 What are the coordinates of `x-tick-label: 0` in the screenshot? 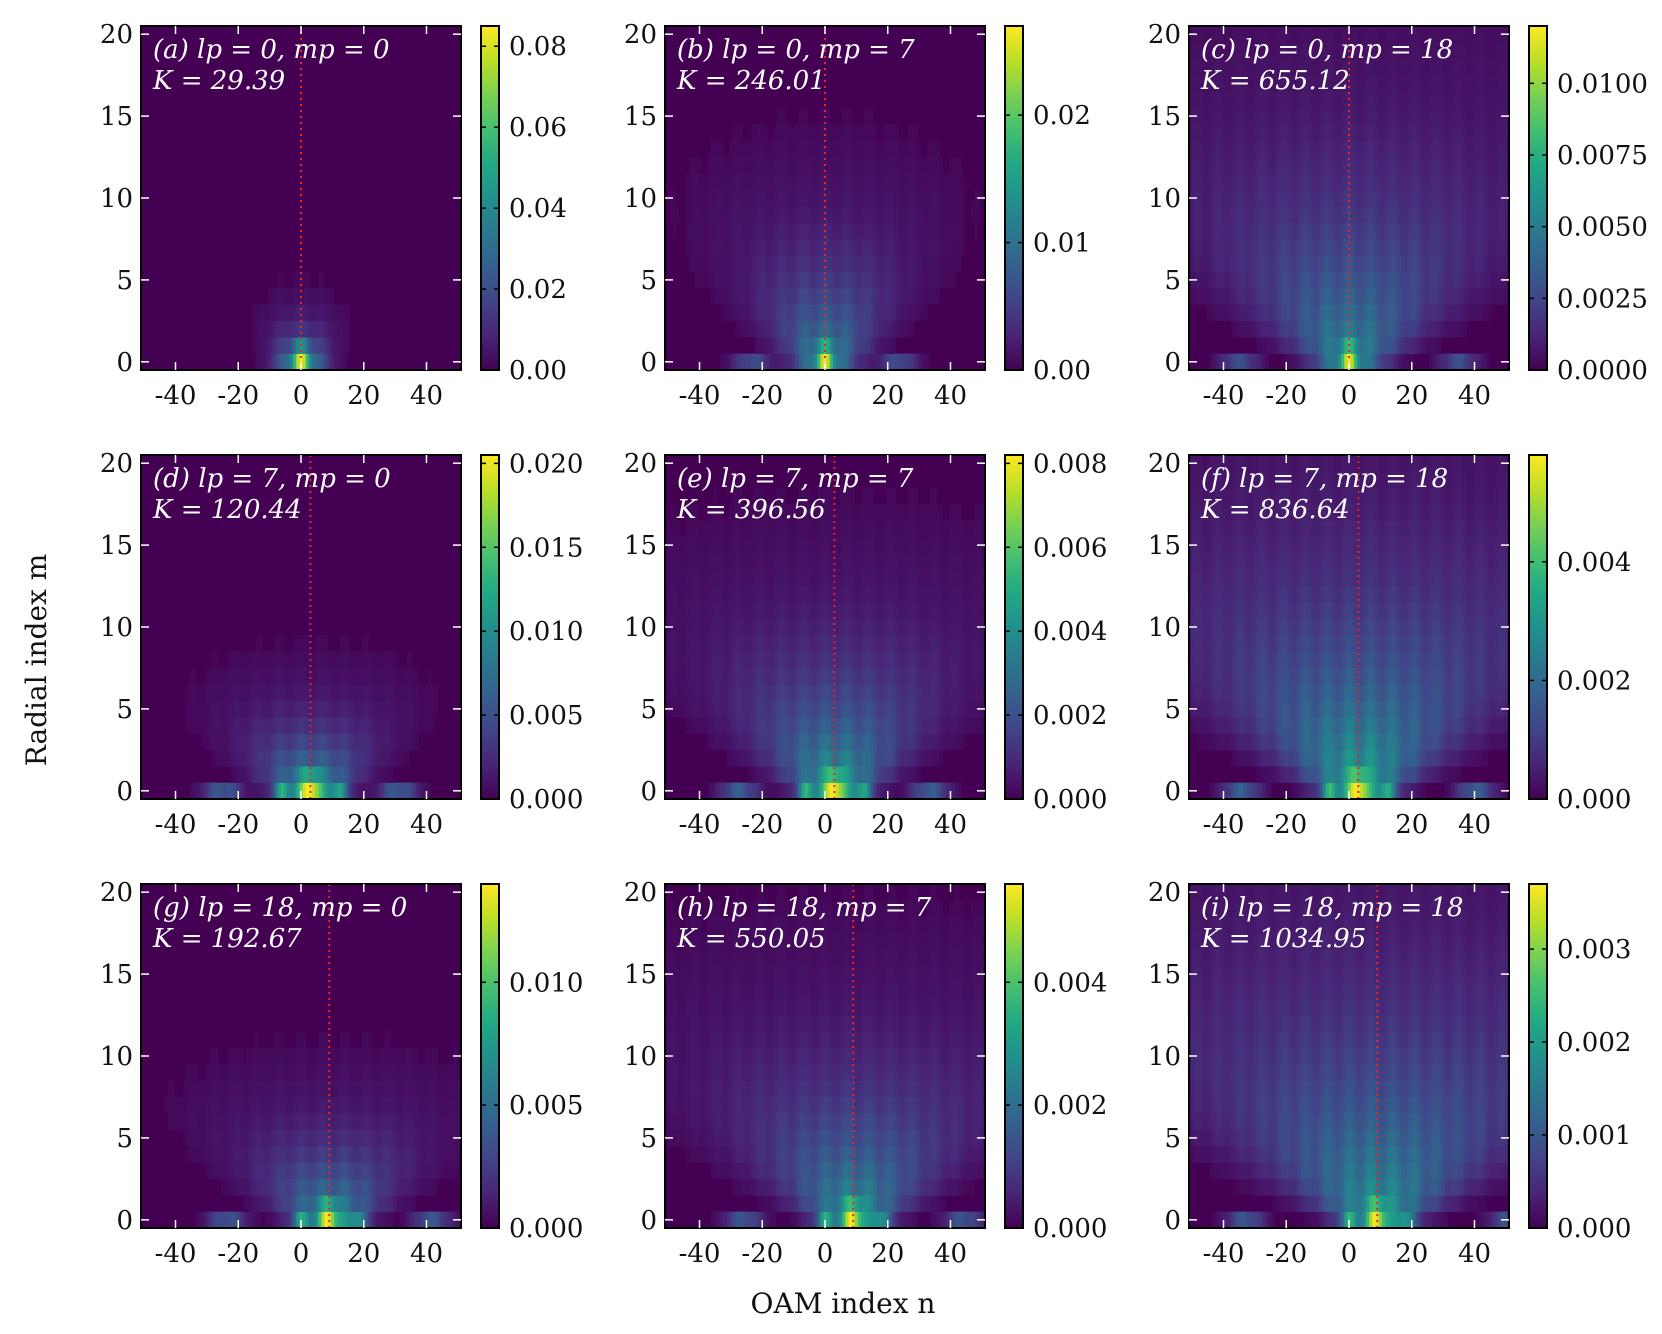 It's located at (825, 396).